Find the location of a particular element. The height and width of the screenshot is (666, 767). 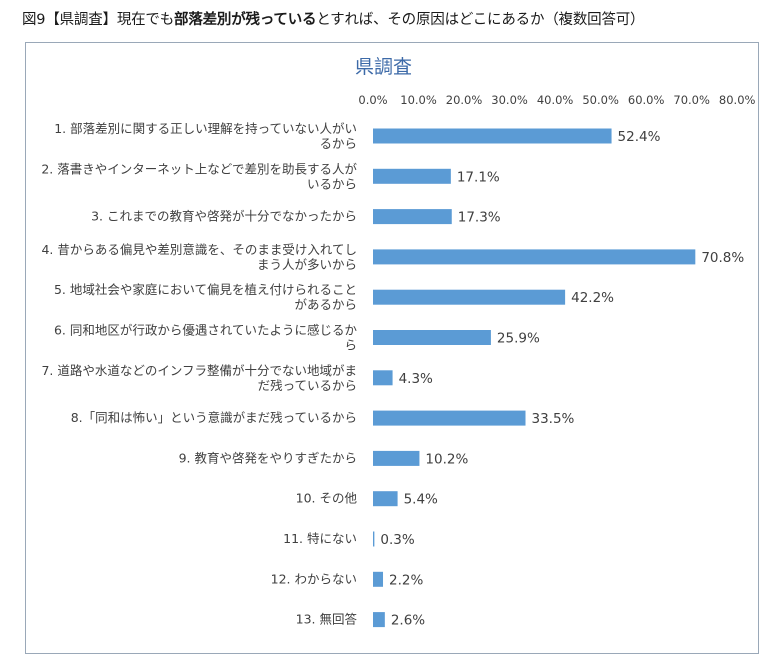

category-label: 5. 地域社会や家庭において偏見を植え付けられること is located at coordinates (205, 289).